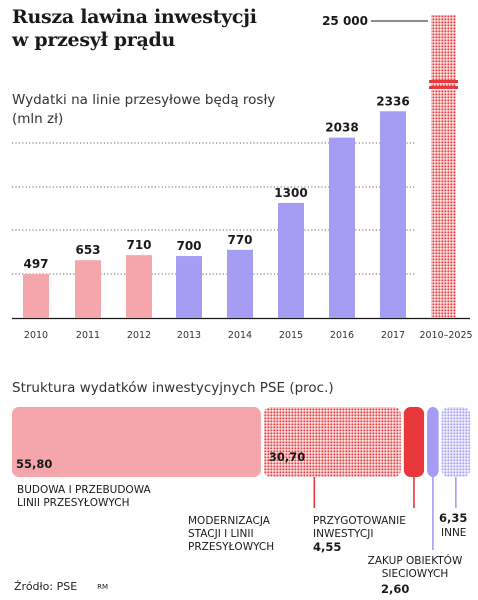 The image size is (478, 600). Describe the element at coordinates (84, 490) in the screenshot. I see `segment-label-0-line-0: BUDOWA I PRZEBUDOWA` at that location.